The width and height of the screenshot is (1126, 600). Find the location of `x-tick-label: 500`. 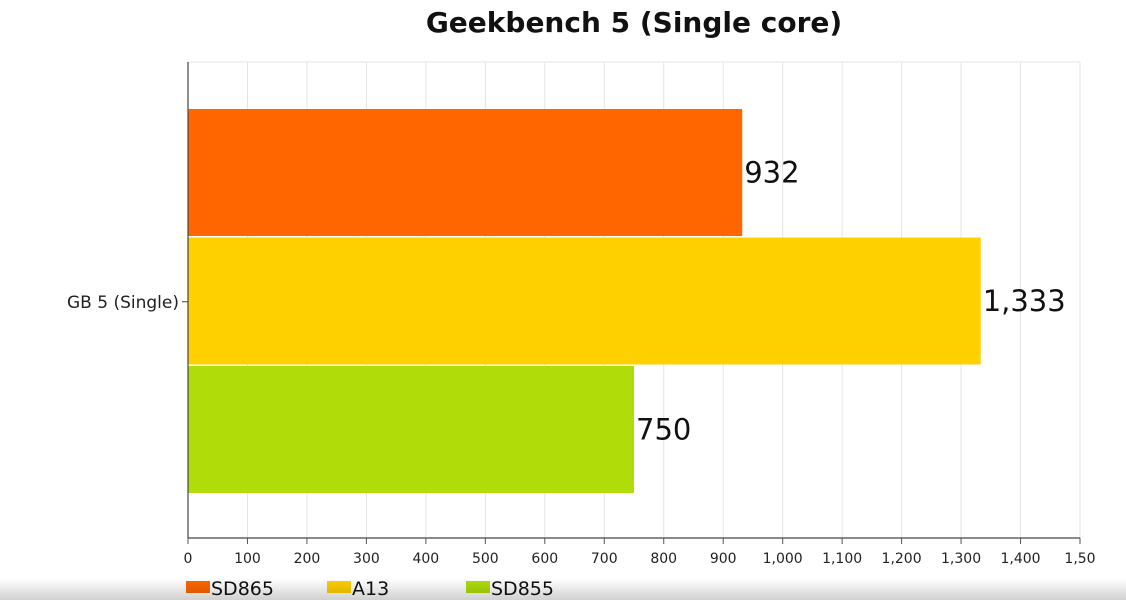

x-tick-label: 500 is located at coordinates (485, 559).